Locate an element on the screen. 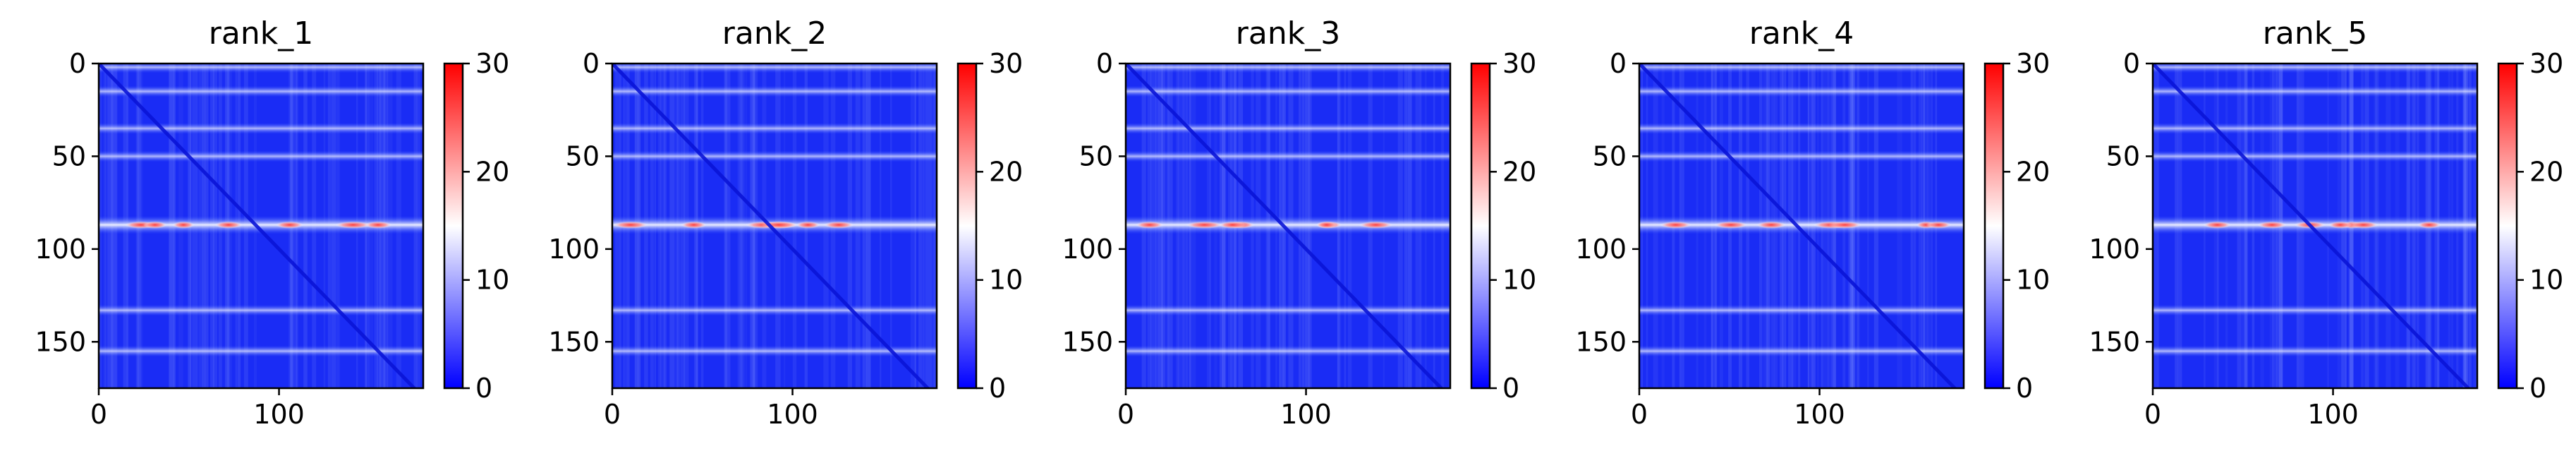  panel-title: rank_3 is located at coordinates (1288, 34).